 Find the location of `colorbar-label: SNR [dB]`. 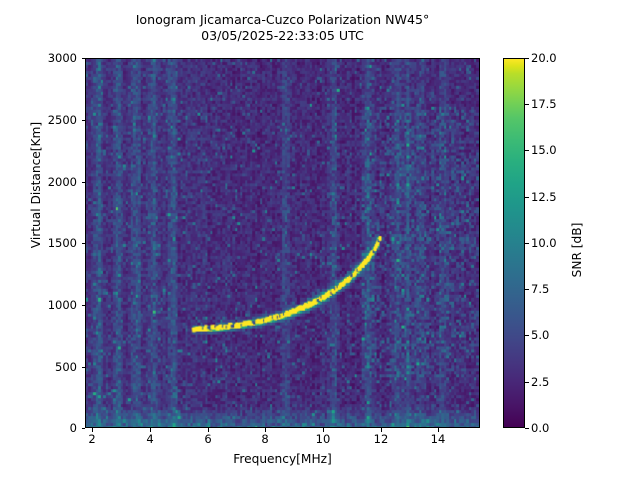

colorbar-label: SNR [dB] is located at coordinates (577, 250).